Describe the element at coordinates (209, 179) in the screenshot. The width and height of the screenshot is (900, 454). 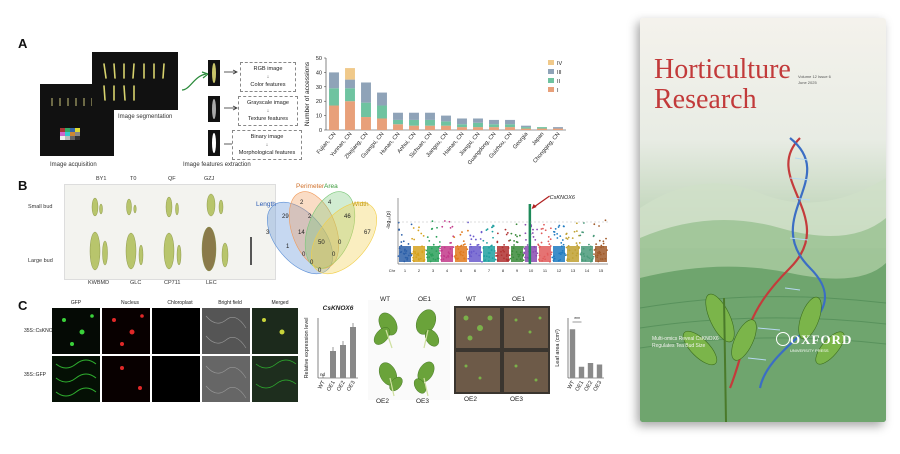
I see `cultivar-gzj: GZJ` at that location.